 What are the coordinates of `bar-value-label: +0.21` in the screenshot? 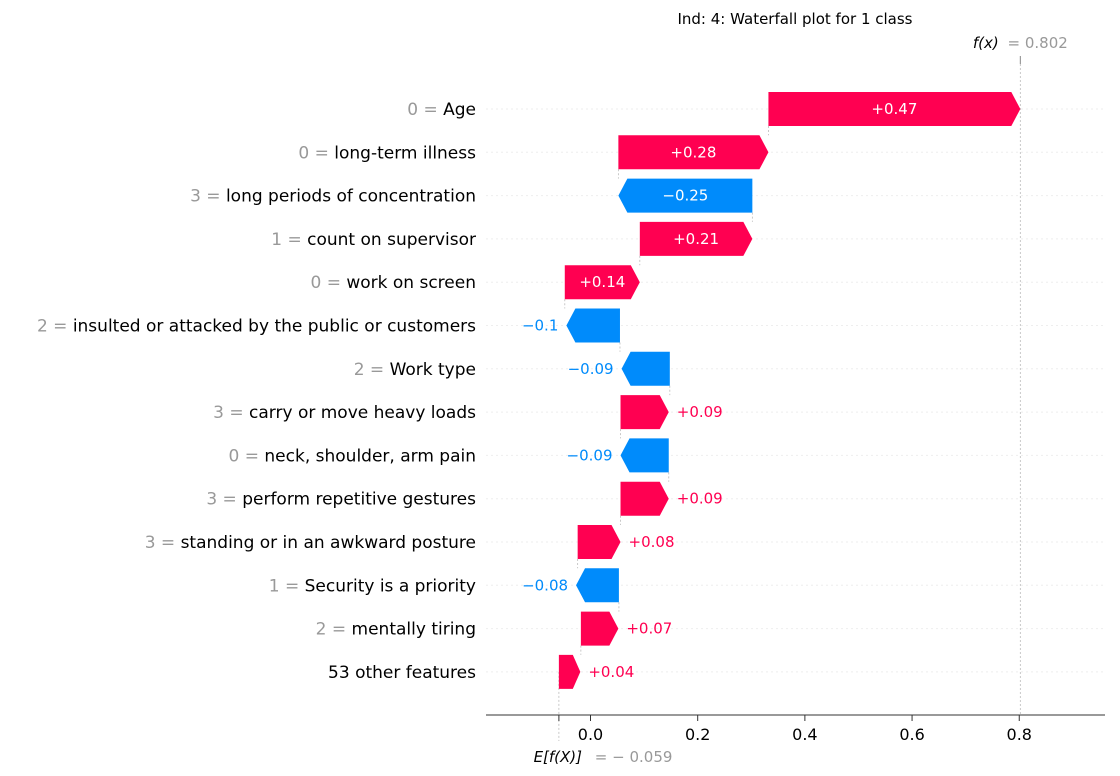 It's located at (696, 239).